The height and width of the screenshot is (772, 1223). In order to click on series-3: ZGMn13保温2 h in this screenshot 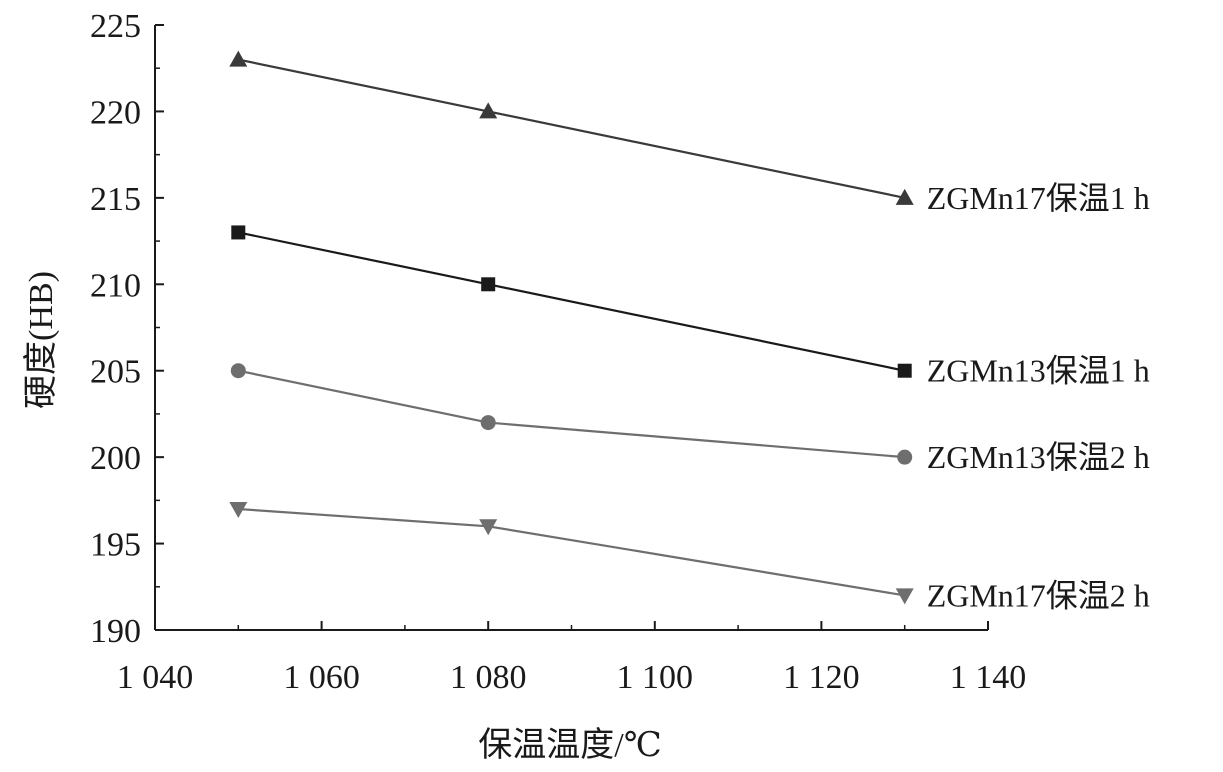, I will do `click(690, 419)`.